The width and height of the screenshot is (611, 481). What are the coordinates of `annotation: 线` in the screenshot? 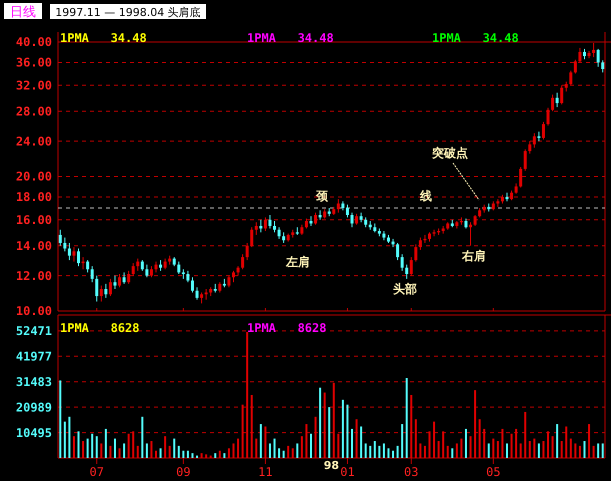 It's located at (425, 196).